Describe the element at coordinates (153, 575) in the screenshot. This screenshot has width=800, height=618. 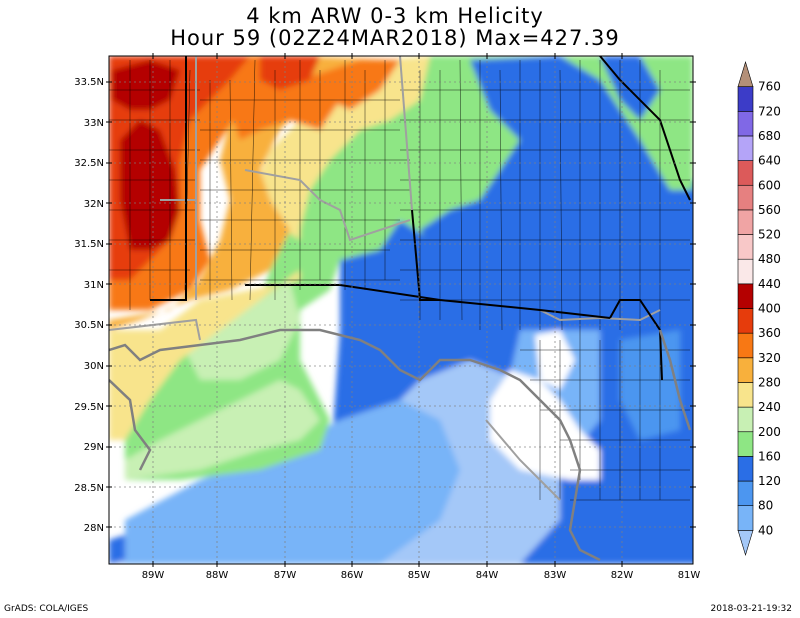
I see `lon-label: 89W` at that location.